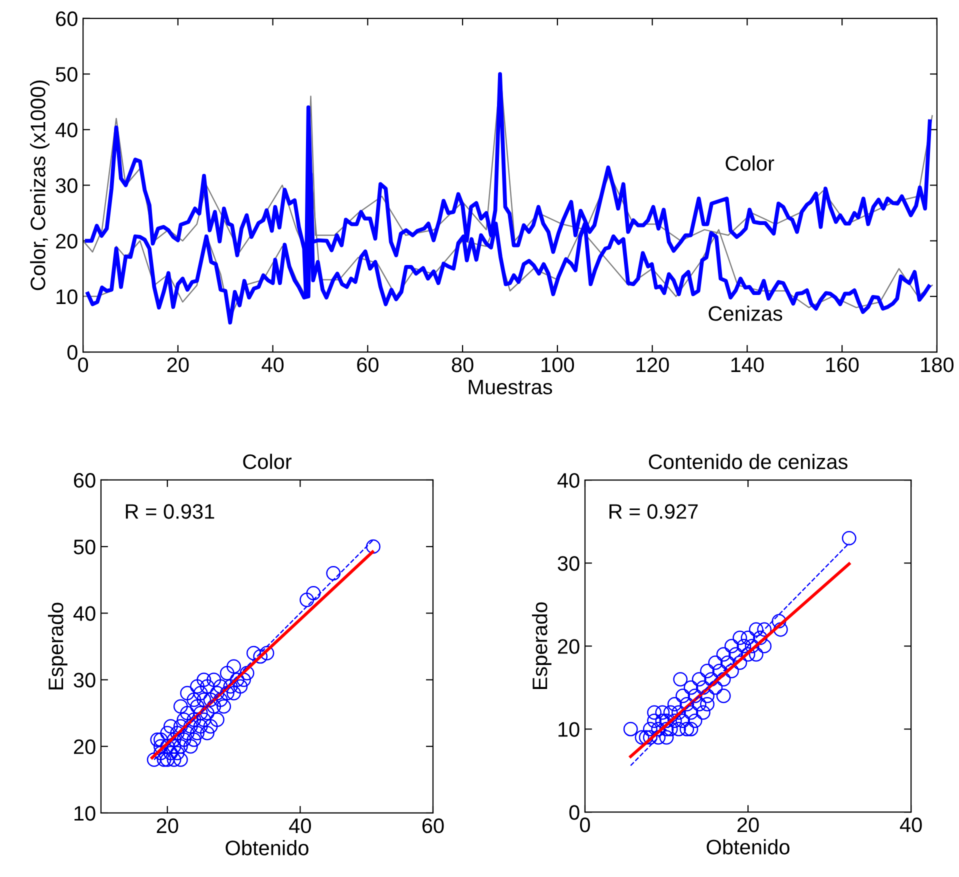  I want to click on series-label: Cenizas, so click(745, 313).